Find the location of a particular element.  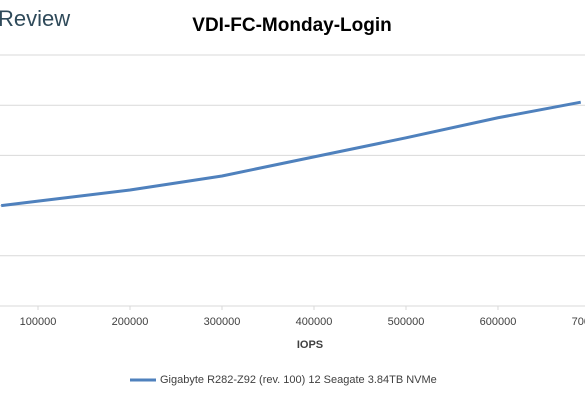

x-tick-label: 300000 is located at coordinates (222, 322).